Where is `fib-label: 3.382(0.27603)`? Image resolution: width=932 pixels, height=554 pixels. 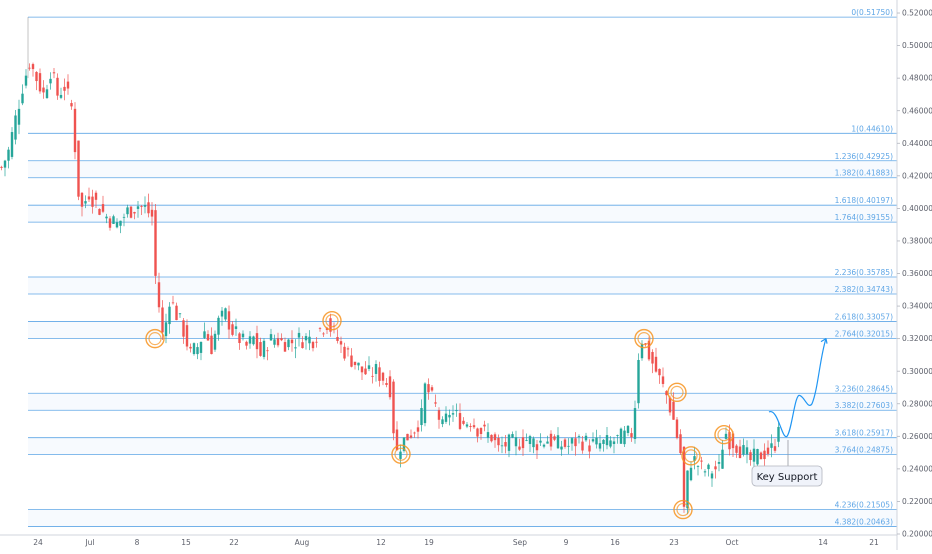
fib-label: 3.382(0.27603) is located at coordinates (864, 405).